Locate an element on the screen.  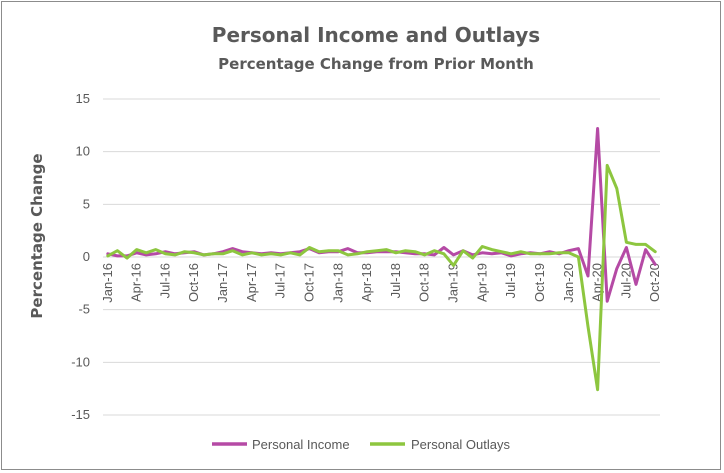
x-tick-label: Oct-20 is located at coordinates (654, 282).